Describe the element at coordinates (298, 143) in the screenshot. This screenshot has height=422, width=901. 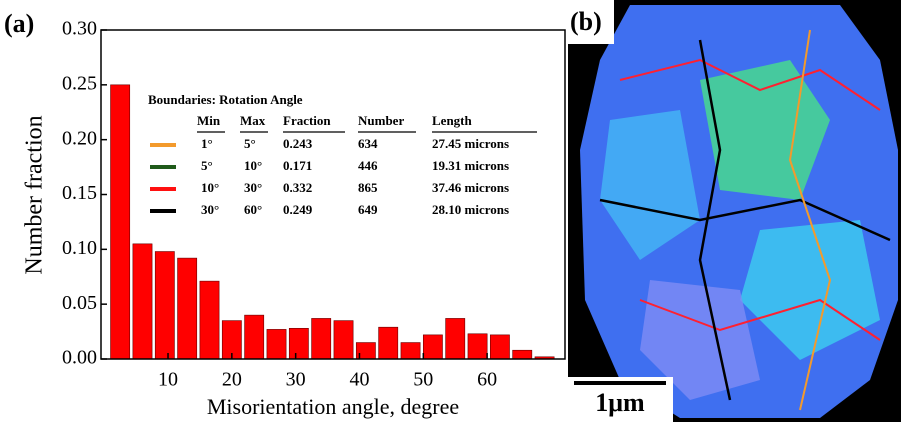
I see `legend-cell: 0.243` at that location.